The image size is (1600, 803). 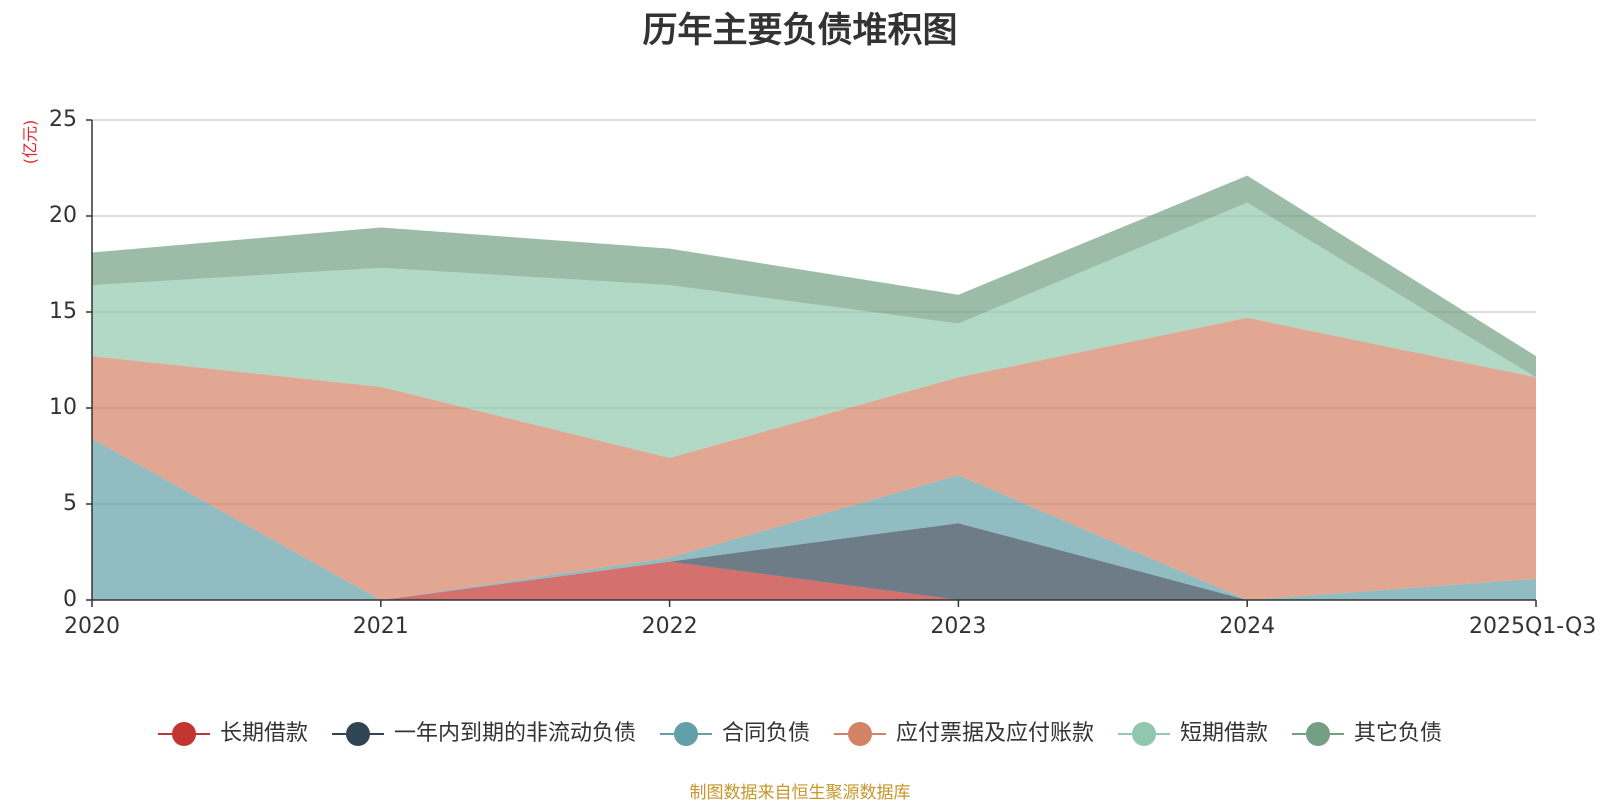 I want to click on chart-title: 历年主要负债堆积图, so click(x=800, y=31).